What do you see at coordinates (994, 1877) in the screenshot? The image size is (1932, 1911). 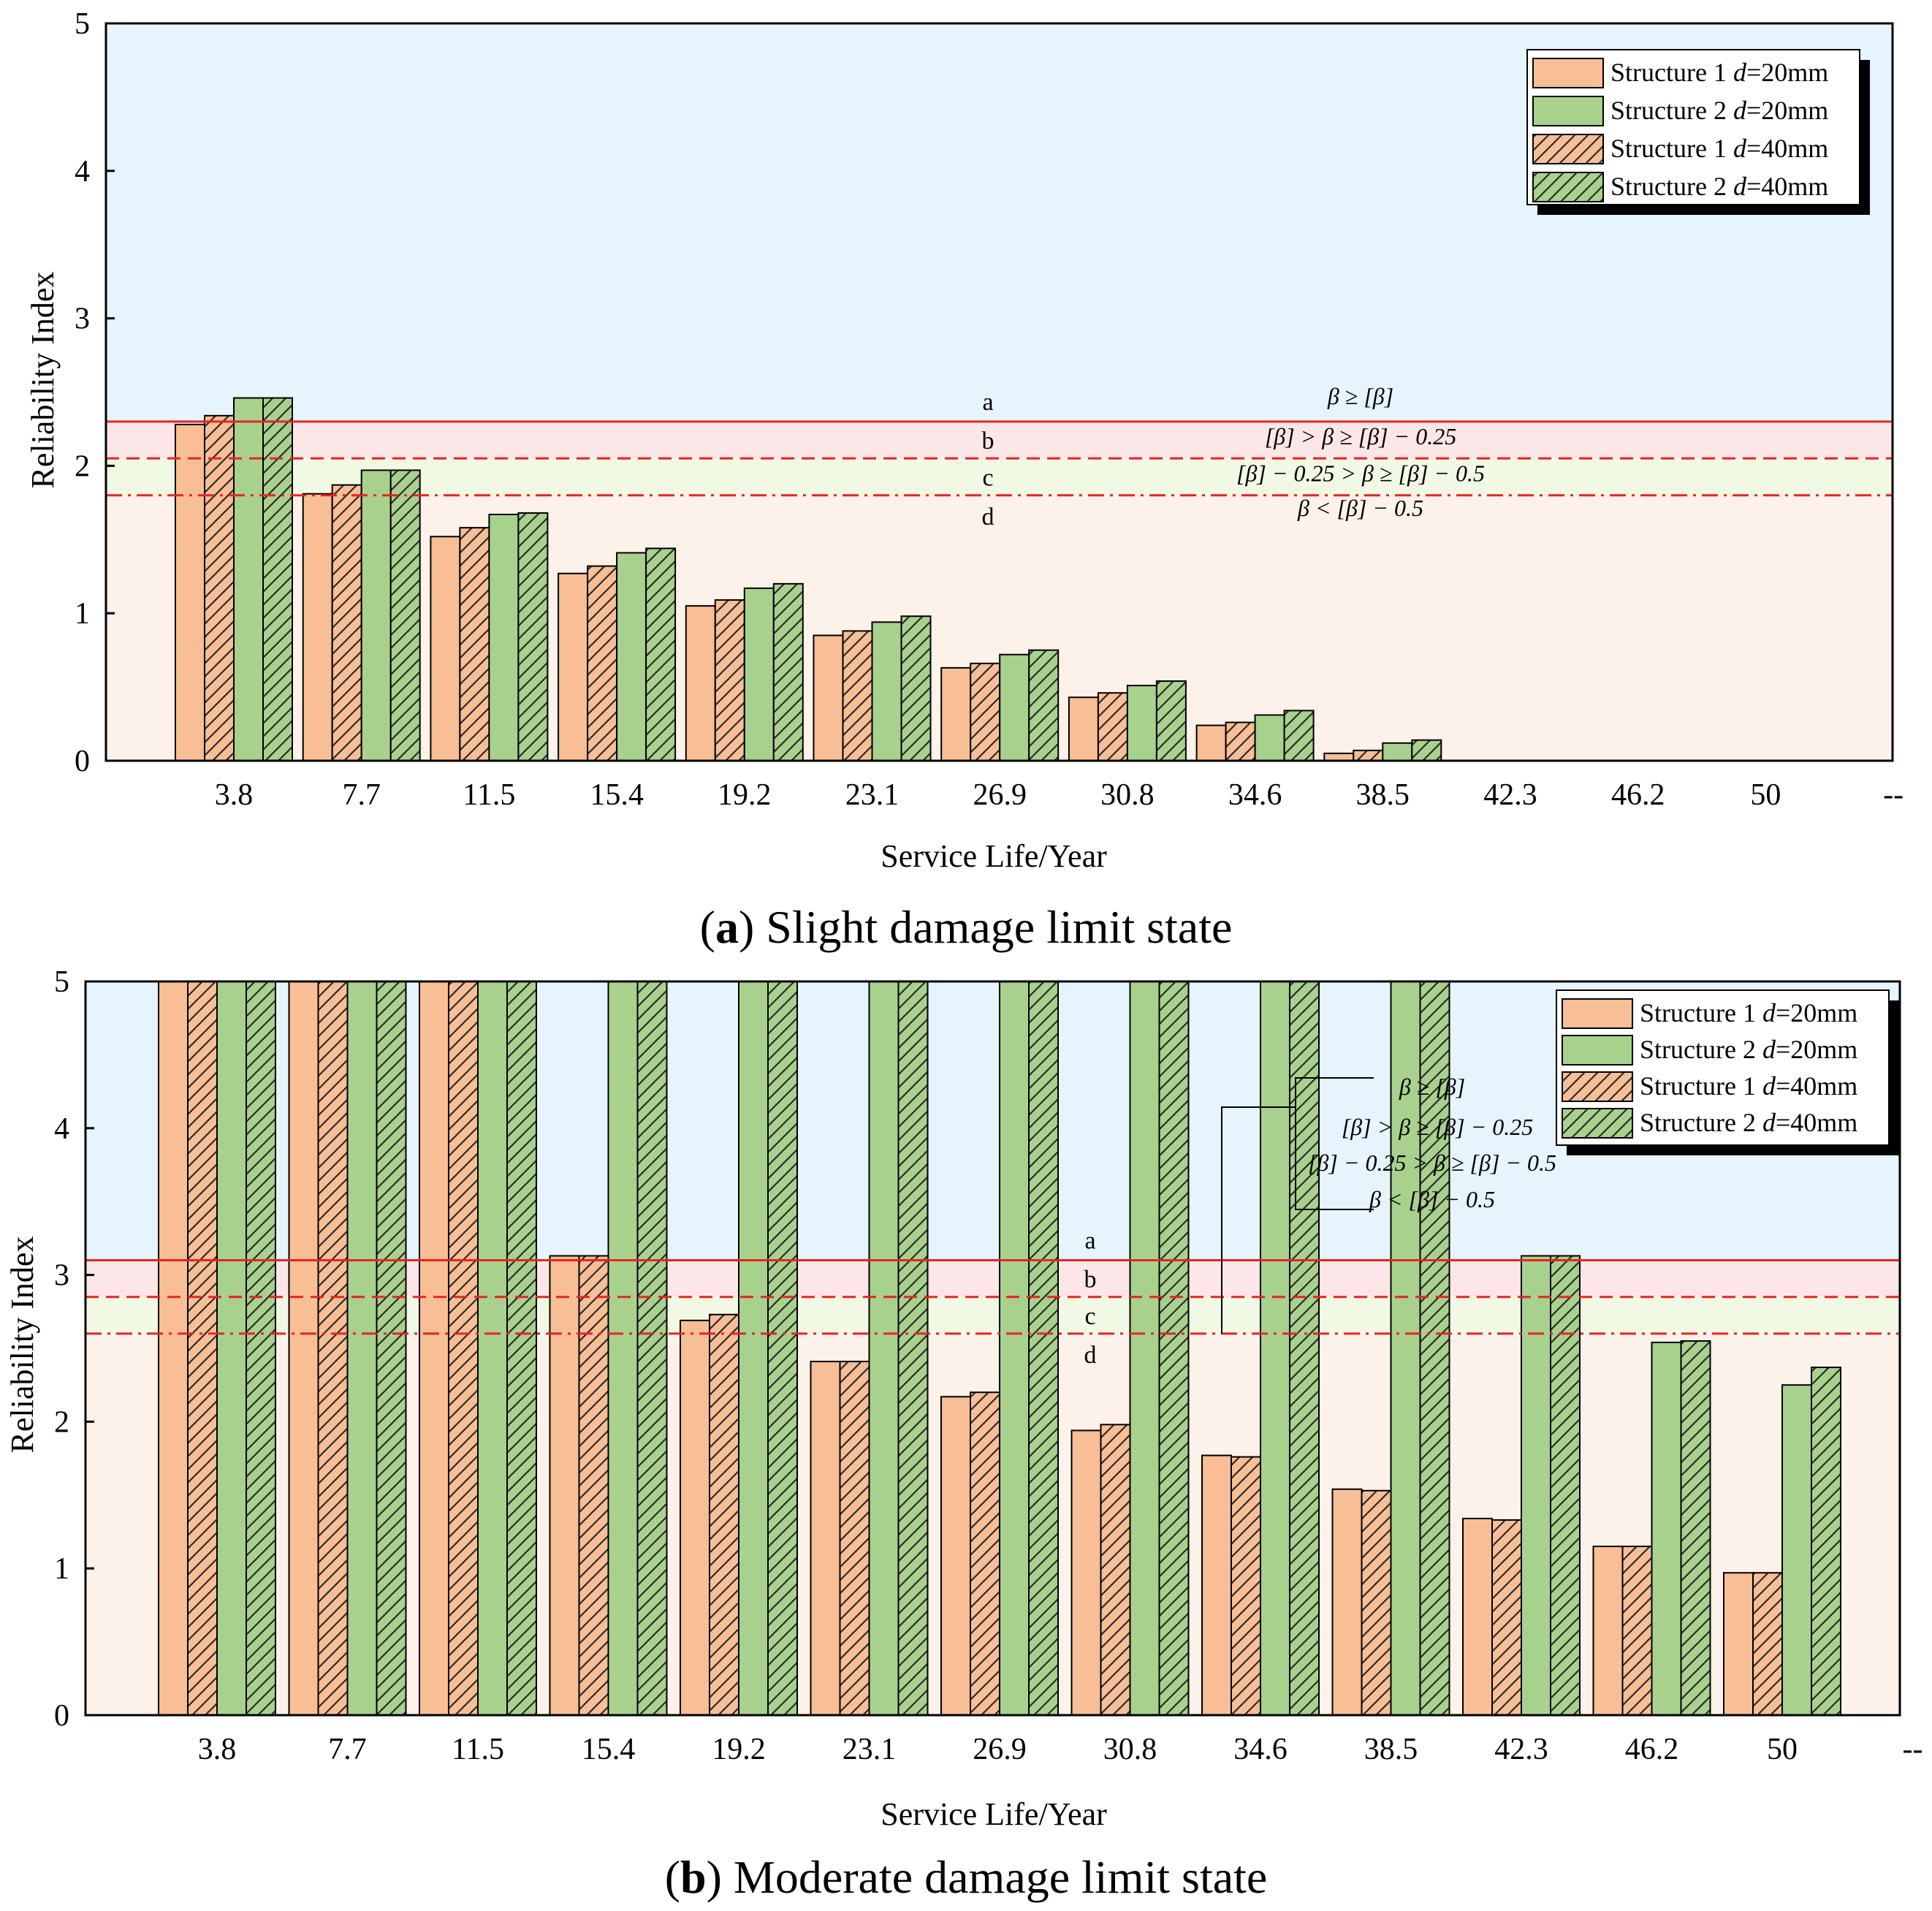 I see `panel-b-caption-text: Moderate damage limit state` at bounding box center [994, 1877].